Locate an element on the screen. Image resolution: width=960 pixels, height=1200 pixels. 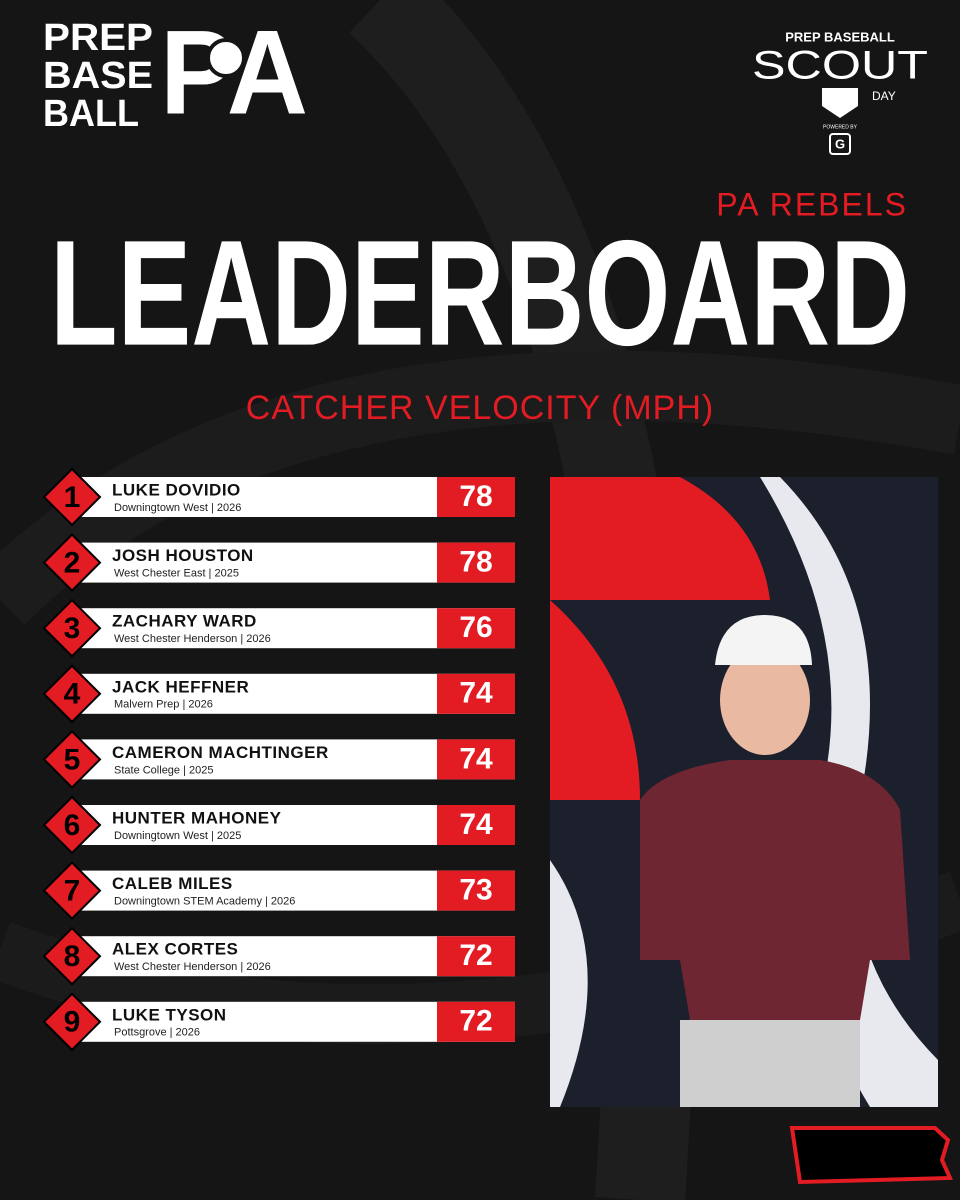
player-detail: Malvern Prep | 2026 is located at coordinates (163, 705).